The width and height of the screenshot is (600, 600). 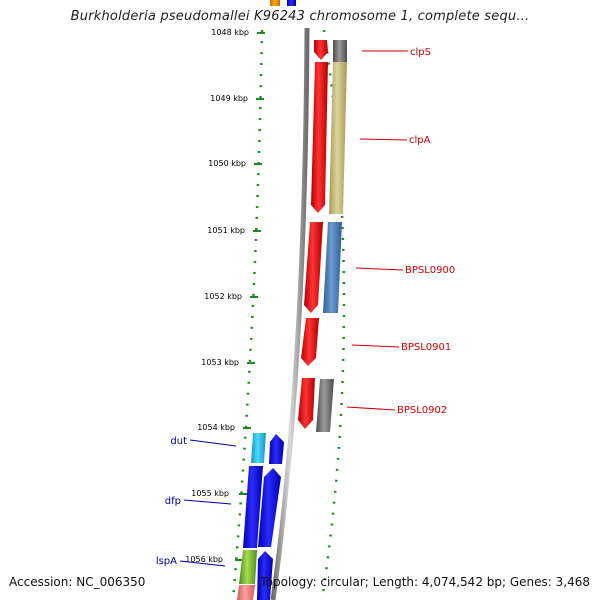 I want to click on leader-BPSL0902, so click(x=371, y=408).